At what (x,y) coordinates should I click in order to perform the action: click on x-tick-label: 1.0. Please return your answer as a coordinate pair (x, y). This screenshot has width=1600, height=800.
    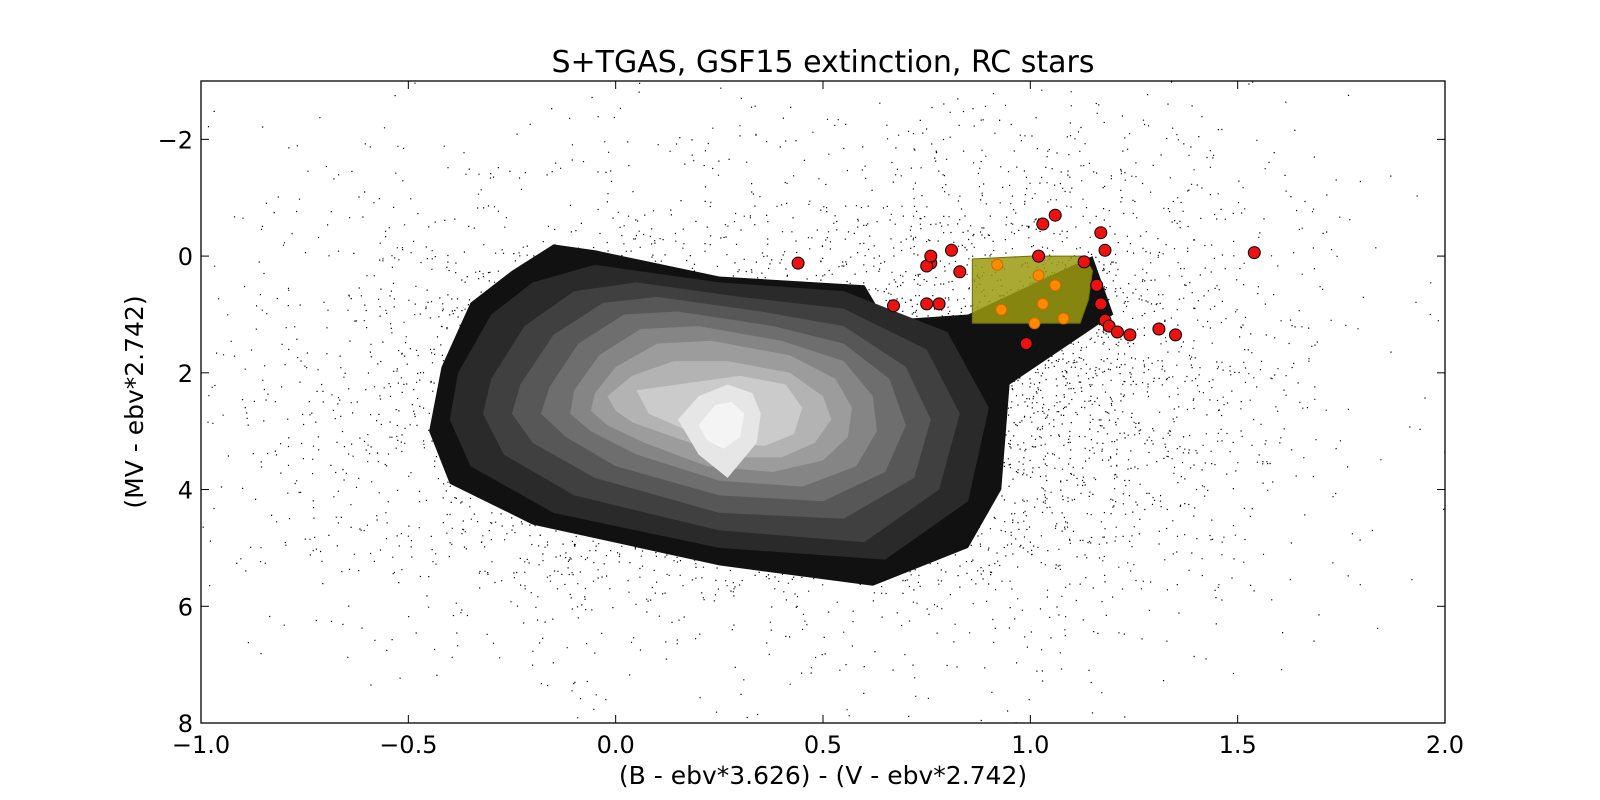
    Looking at the image, I should click on (1030, 745).